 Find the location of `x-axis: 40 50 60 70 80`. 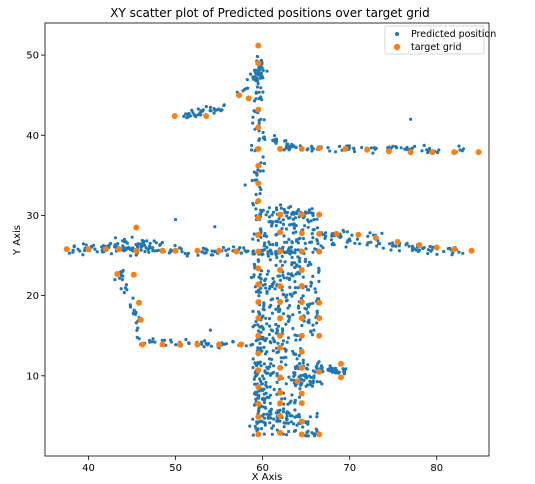

x-axis: 40 50 60 70 80 is located at coordinates (262, 465).